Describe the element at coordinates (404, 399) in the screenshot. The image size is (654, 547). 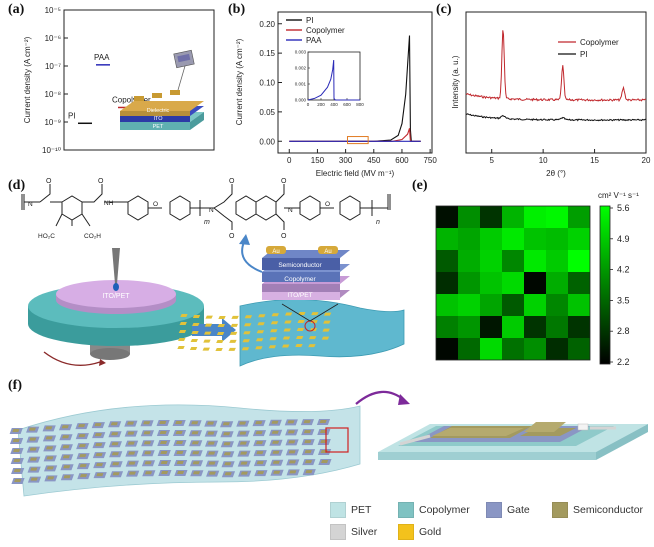
I see `zoom-arrow-icon` at that location.